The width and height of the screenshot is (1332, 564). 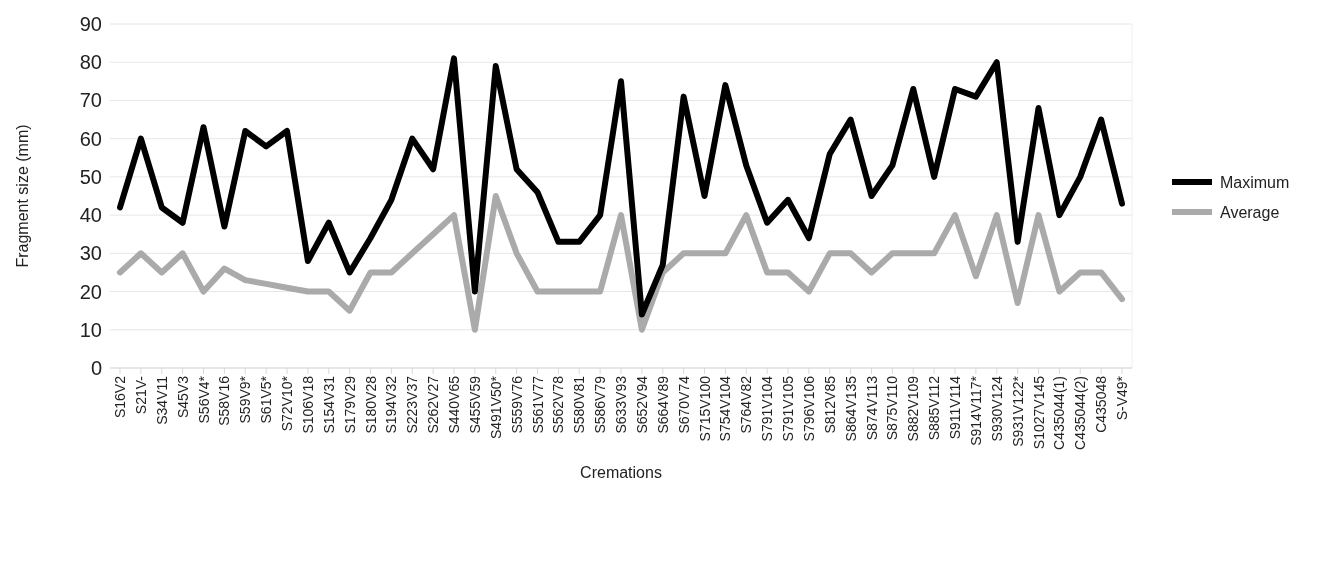 What do you see at coordinates (307, 404) in the screenshot?
I see `x-tick-label: S106V18` at bounding box center [307, 404].